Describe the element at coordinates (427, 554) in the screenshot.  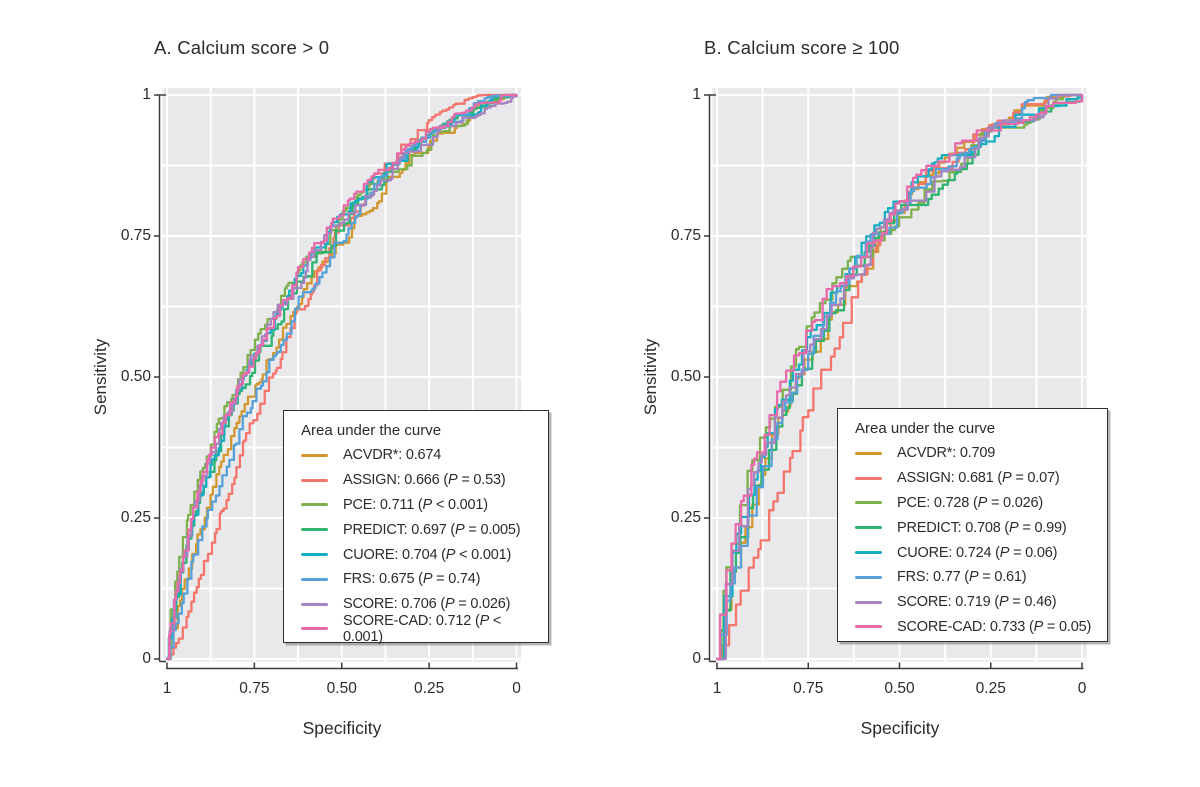
I see `legend-item-label: CUORE: 0.704 (P < 0.001)` at that location.